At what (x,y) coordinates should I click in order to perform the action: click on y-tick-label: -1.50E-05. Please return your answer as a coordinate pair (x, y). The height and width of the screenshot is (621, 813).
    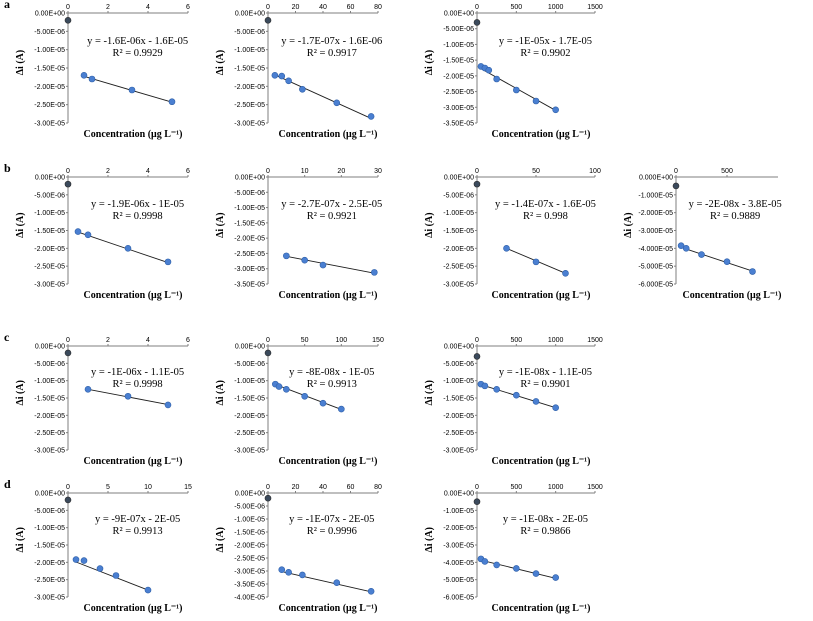
    Looking at the image, I should click on (458, 231).